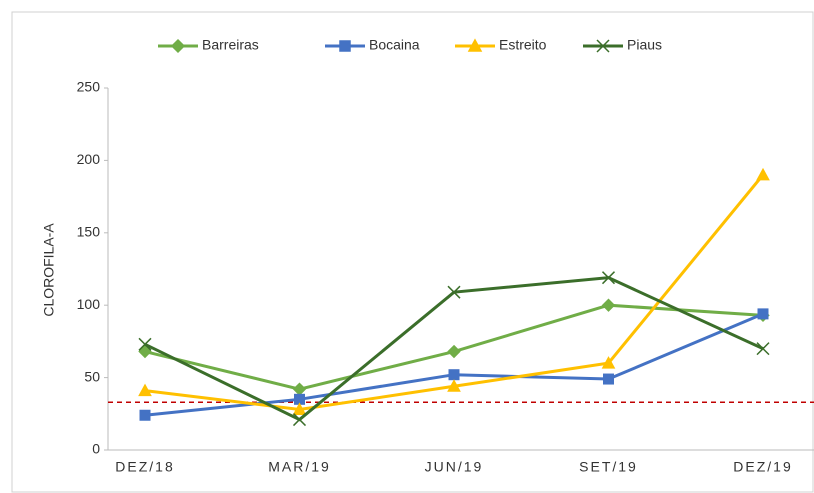 This screenshot has height=493, width=814. Describe the element at coordinates (299, 467) in the screenshot. I see `x-tick-label: MAR/19` at that location.